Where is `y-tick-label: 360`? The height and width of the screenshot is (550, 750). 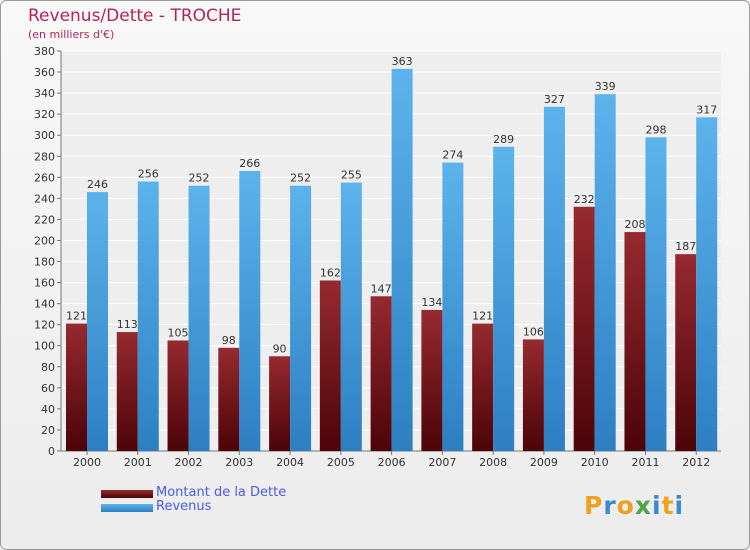
y-tick-label: 360 is located at coordinates (44, 72).